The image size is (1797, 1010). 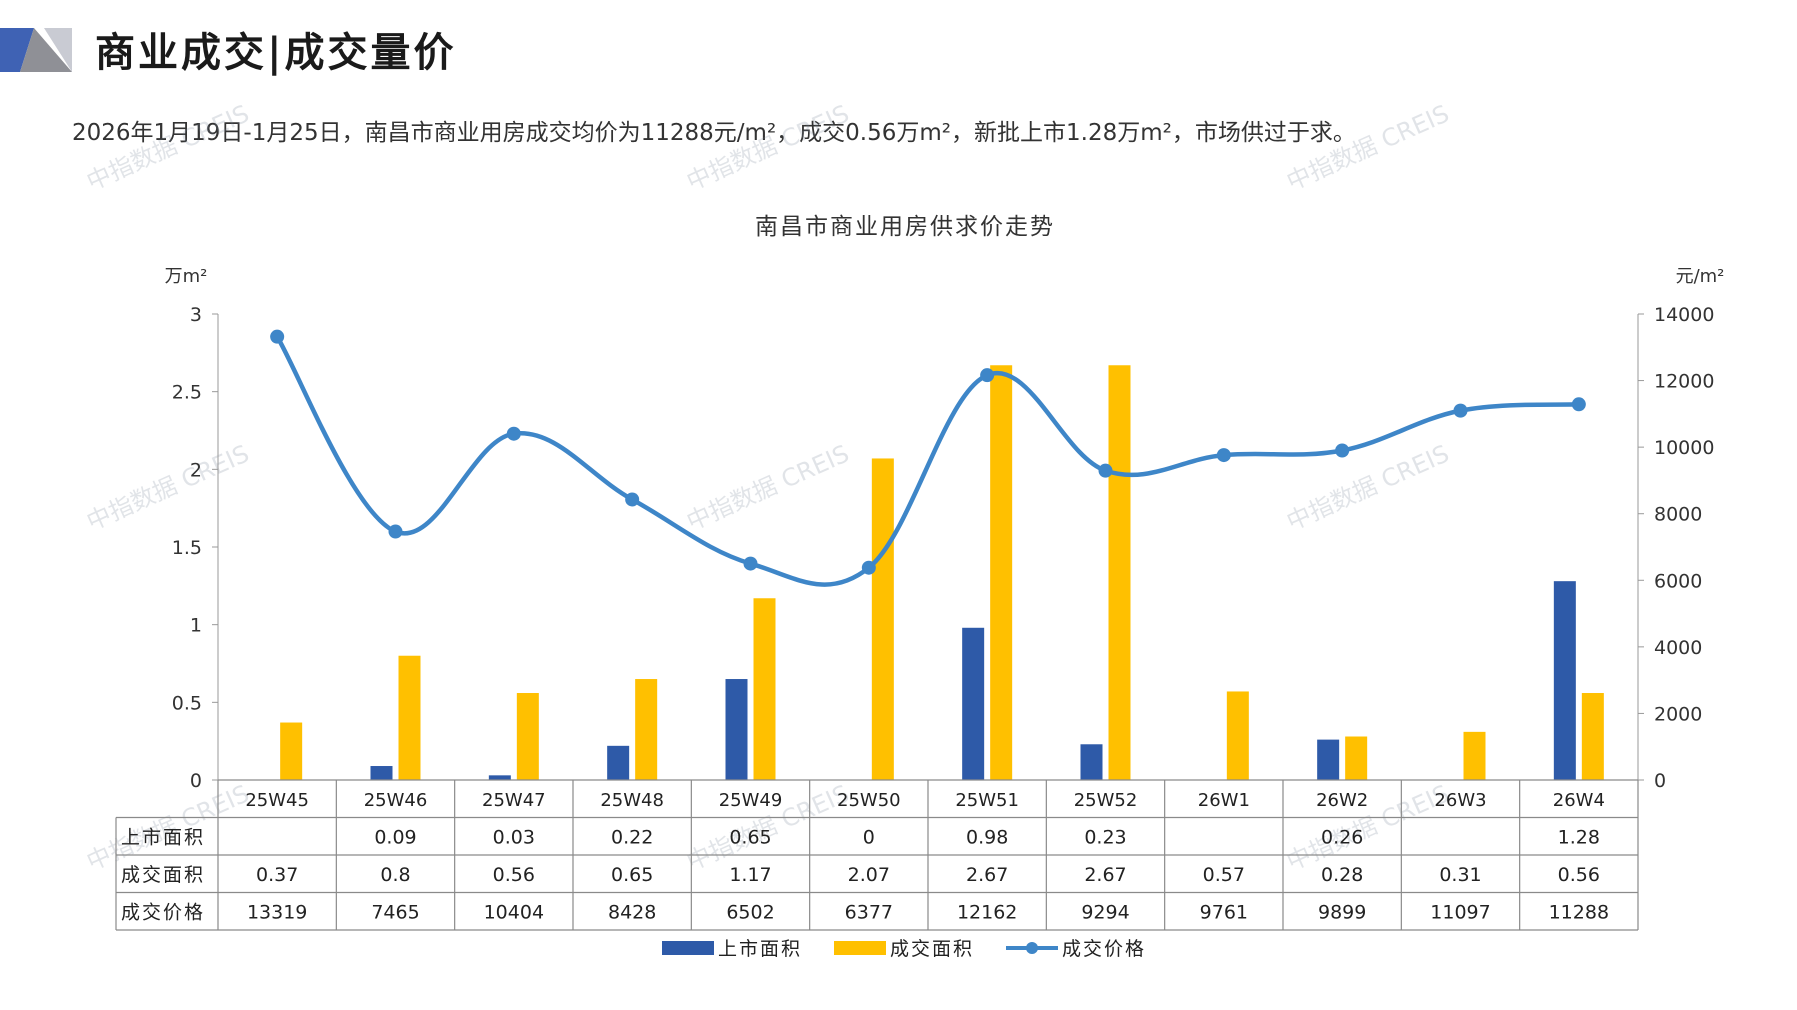 I want to click on legend-line-marker, so click(x=1032, y=948).